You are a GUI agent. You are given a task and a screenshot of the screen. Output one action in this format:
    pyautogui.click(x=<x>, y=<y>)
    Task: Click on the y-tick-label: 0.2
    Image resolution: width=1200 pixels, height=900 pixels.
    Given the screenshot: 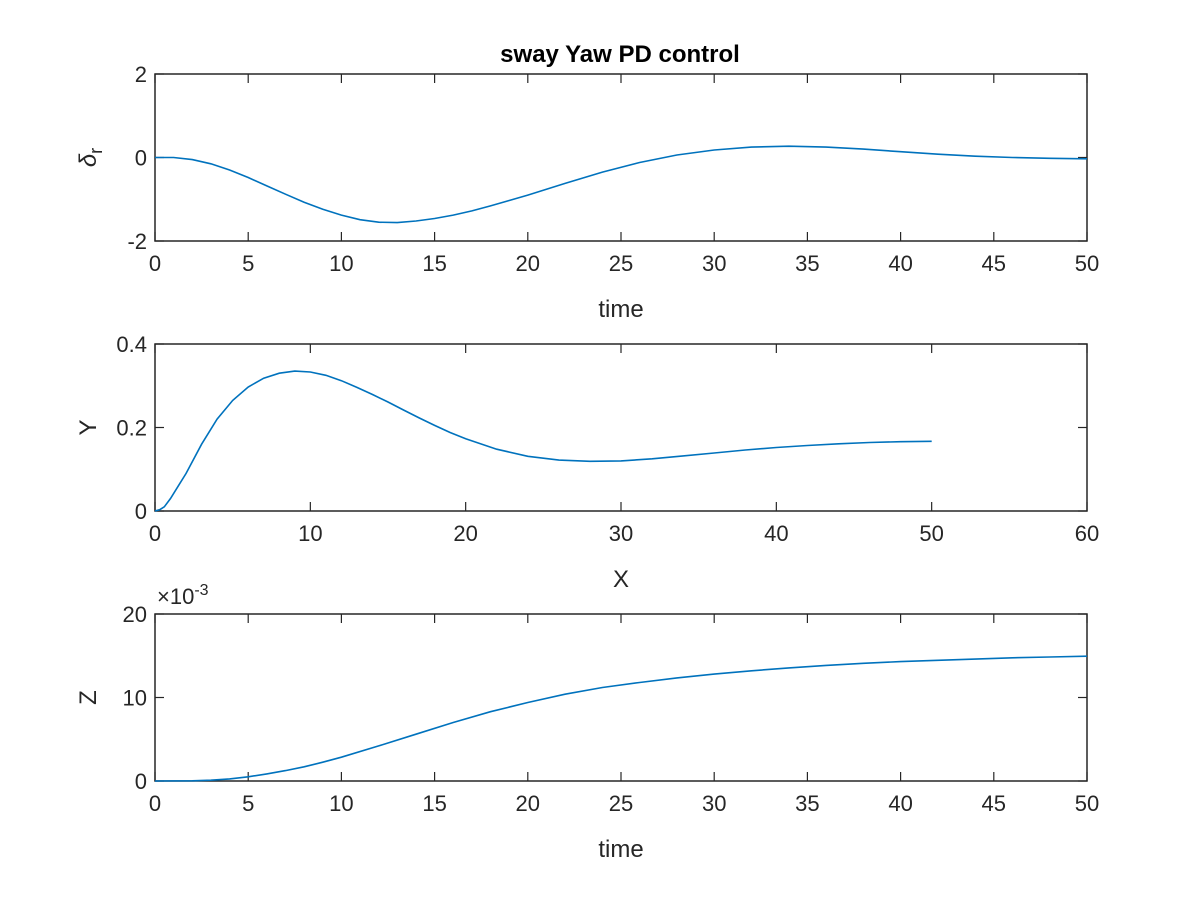 What is the action you would take?
    pyautogui.click(x=131, y=428)
    